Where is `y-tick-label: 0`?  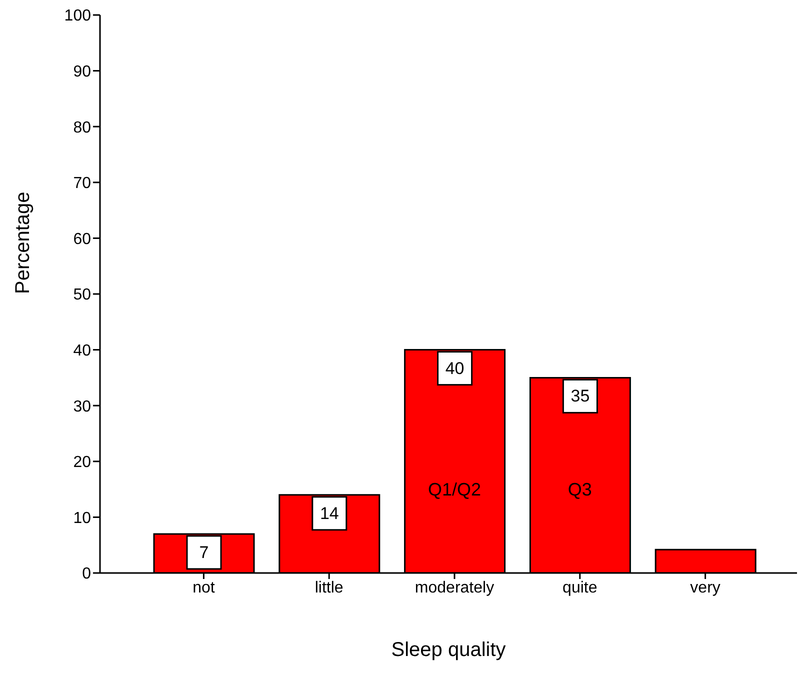
y-tick-label: 0 is located at coordinates (87, 574).